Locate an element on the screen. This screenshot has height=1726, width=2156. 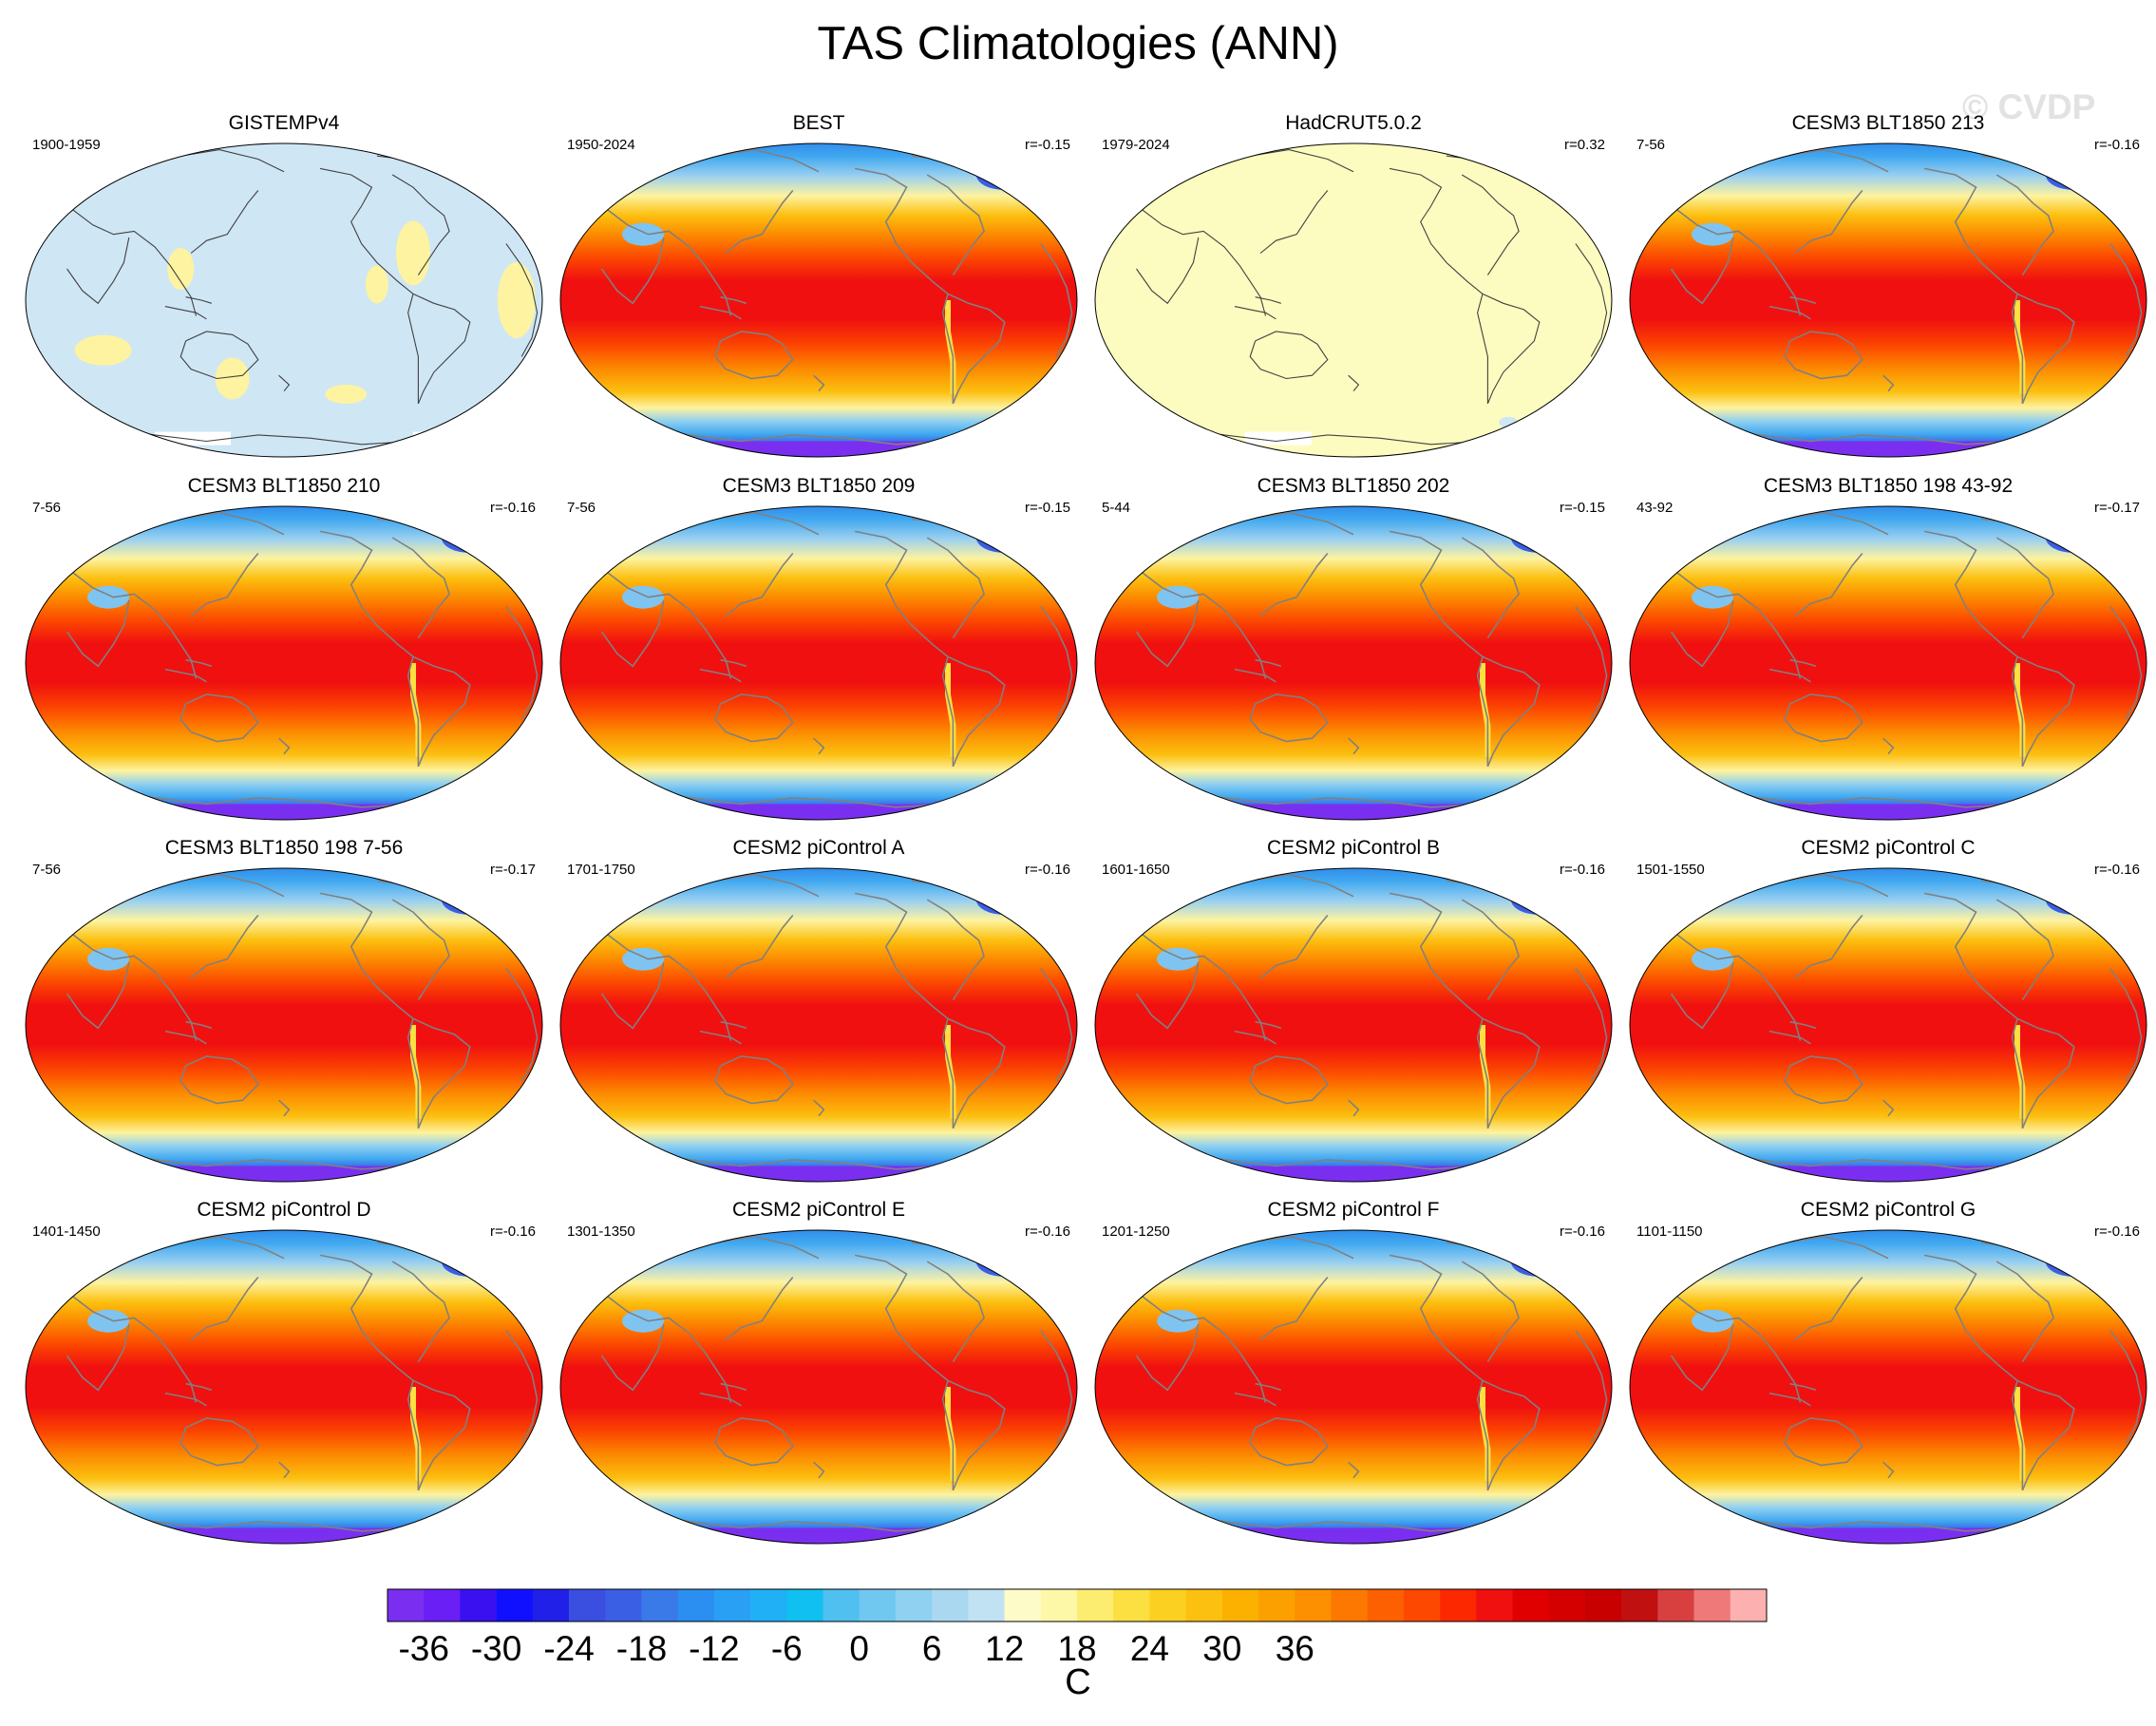
map-panel: BEST 1950-2024 r=-0.15 is located at coordinates (819, 288).